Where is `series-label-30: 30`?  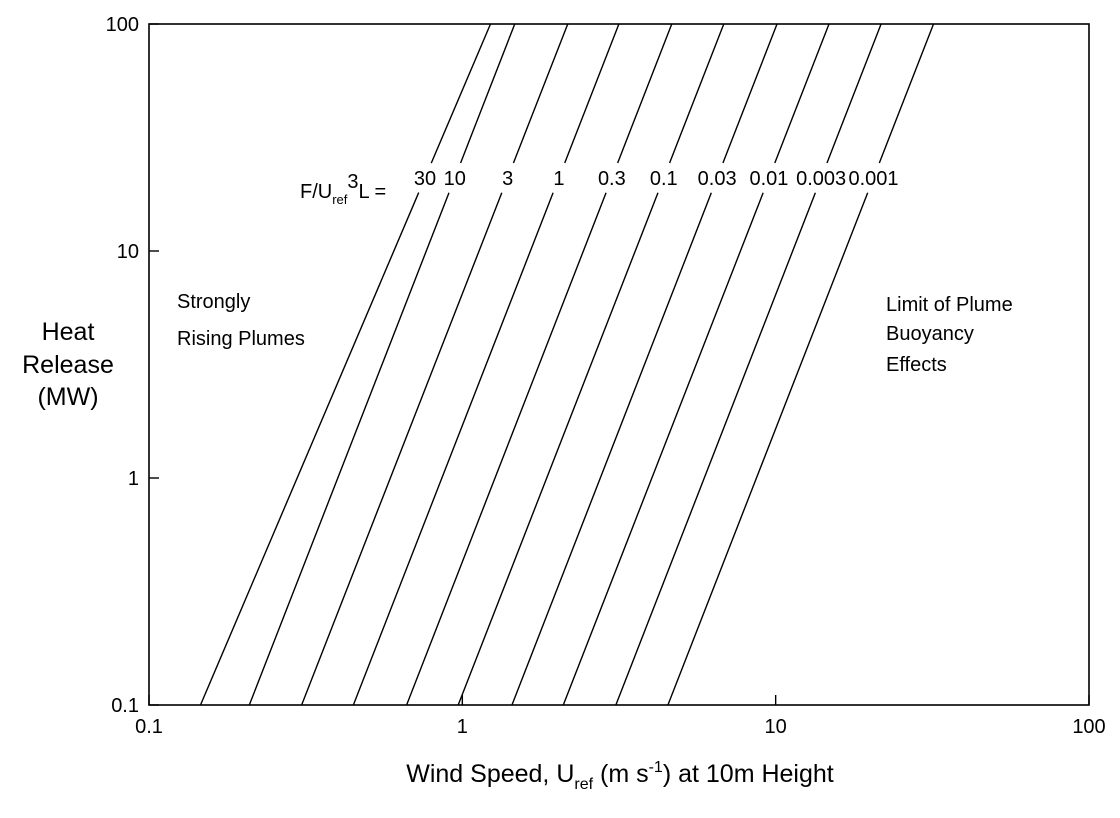
series-label-30: 30 is located at coordinates (425, 179).